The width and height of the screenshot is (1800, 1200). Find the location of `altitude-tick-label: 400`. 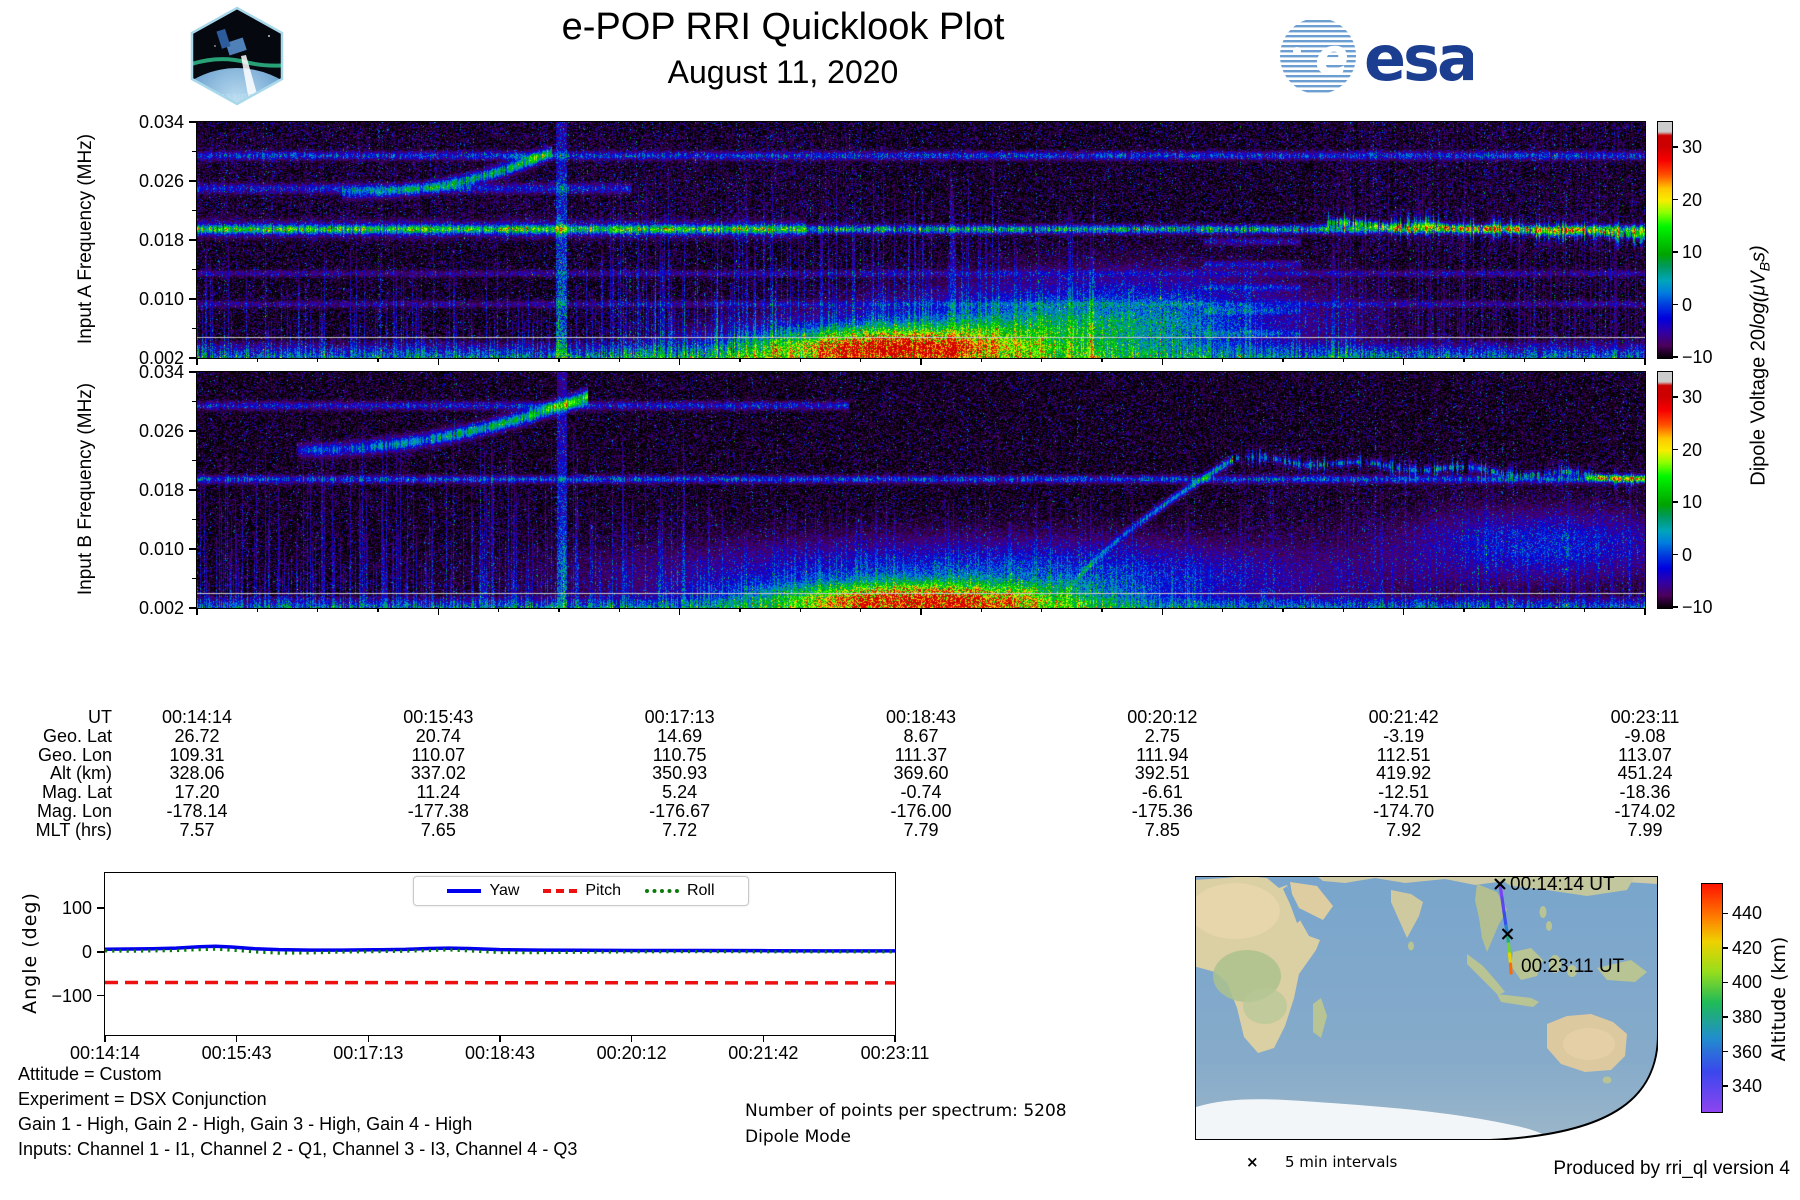

altitude-tick-label: 400 is located at coordinates (1747, 982).